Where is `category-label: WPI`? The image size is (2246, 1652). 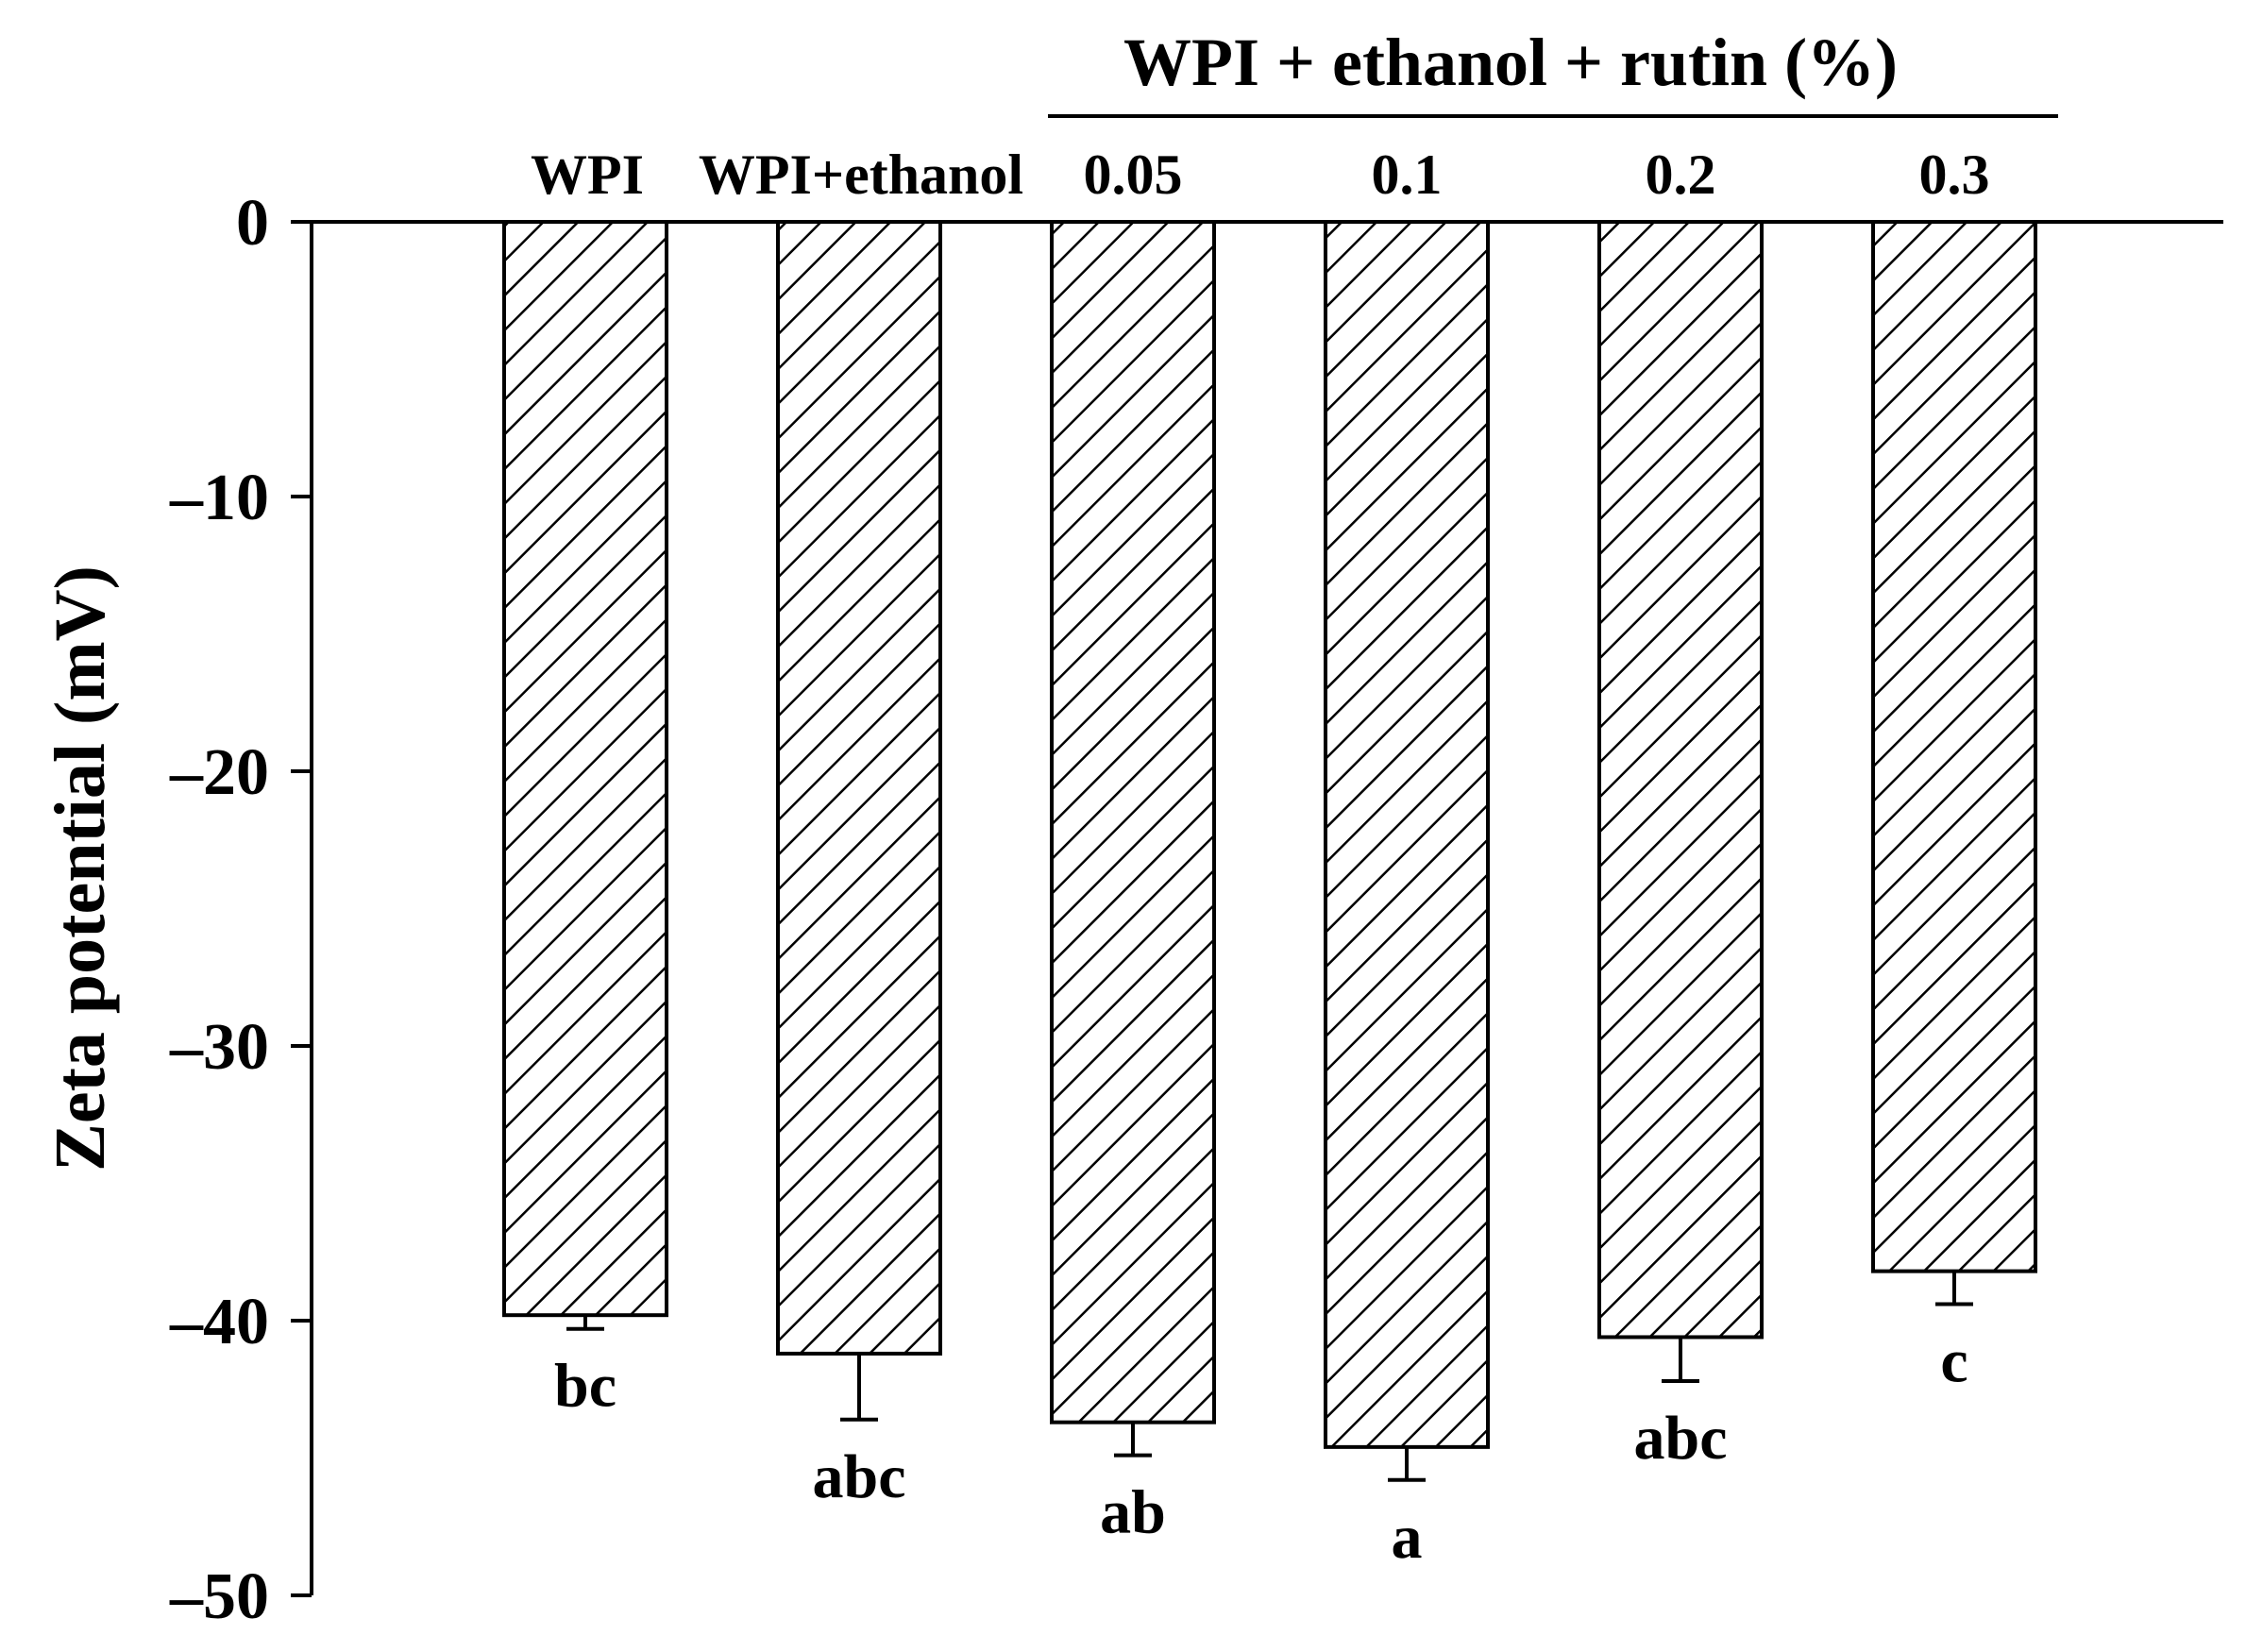 category-label: WPI is located at coordinates (587, 174).